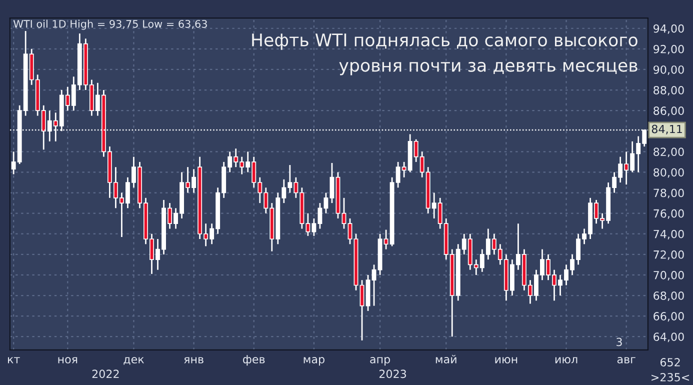  Describe the element at coordinates (669, 214) in the screenshot. I see `y-tick-label: 76,00` at that location.